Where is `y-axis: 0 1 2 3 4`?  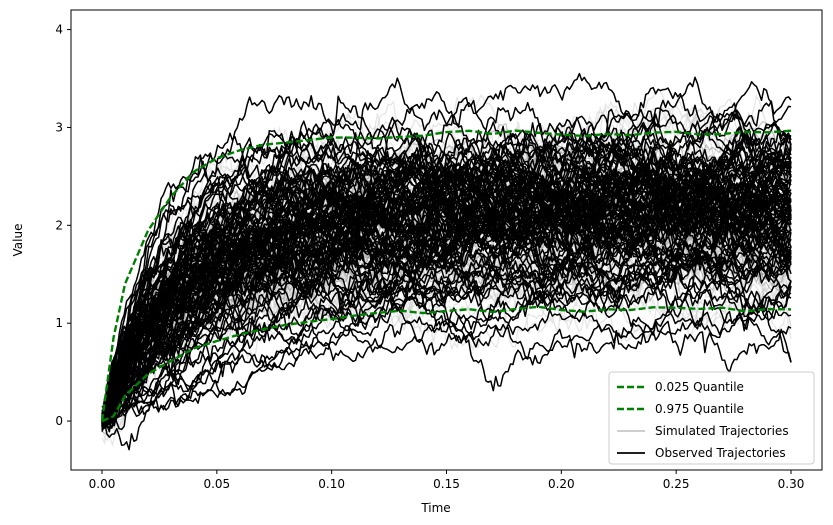
y-axis: 0 1 2 3 4 is located at coordinates (63, 225).